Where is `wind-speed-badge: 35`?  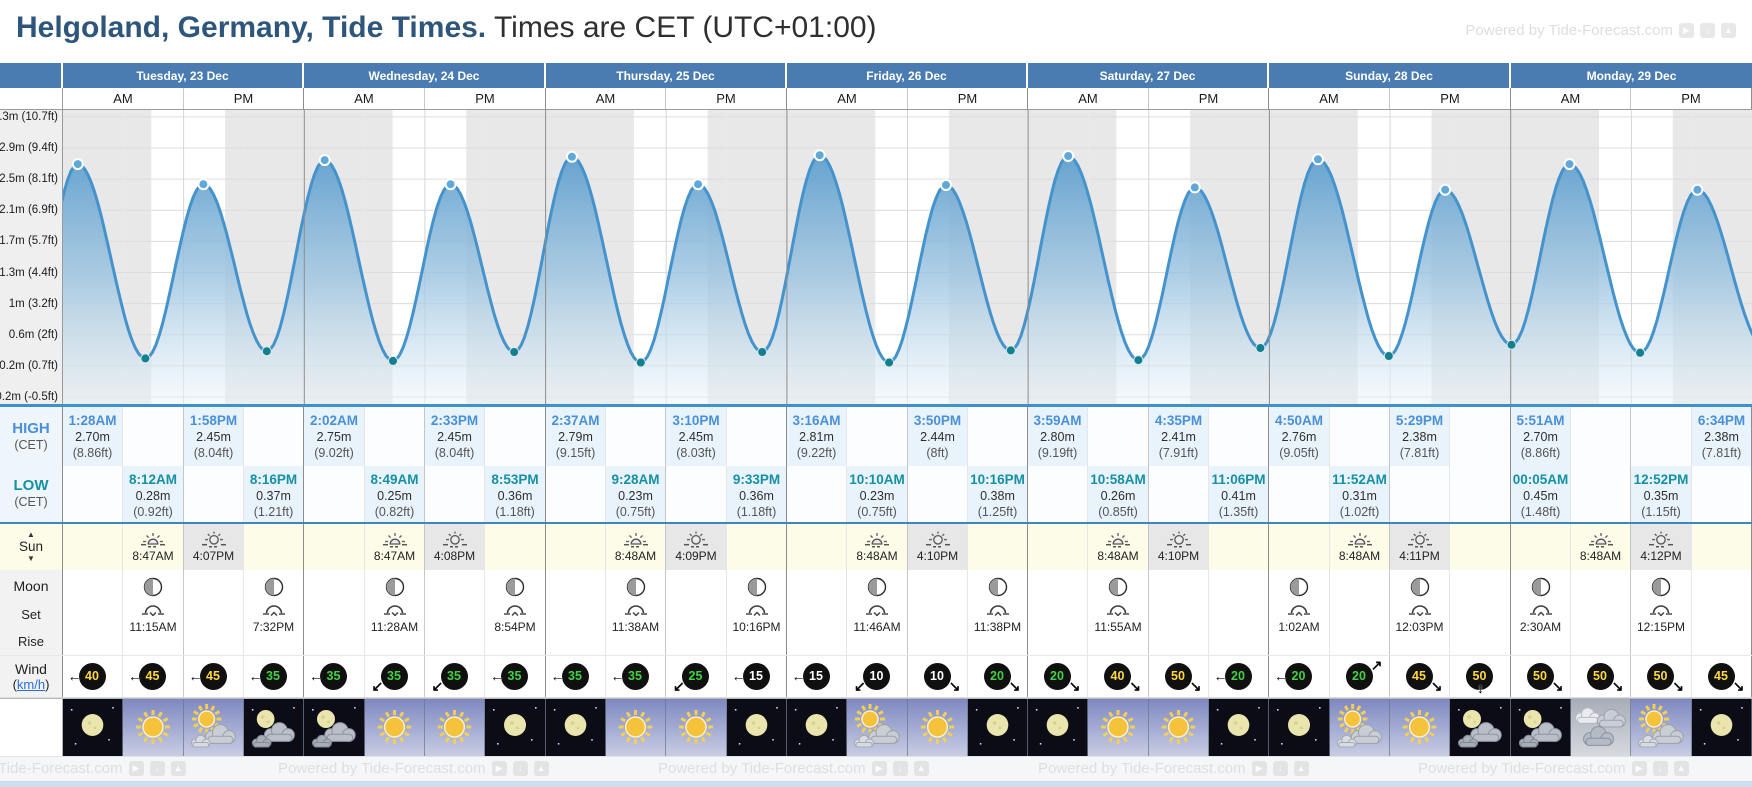 wind-speed-badge: 35 is located at coordinates (514, 676).